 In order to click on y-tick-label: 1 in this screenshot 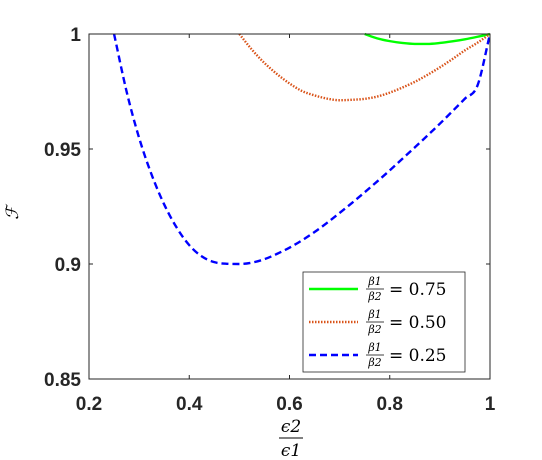, I will do `click(75, 35)`.